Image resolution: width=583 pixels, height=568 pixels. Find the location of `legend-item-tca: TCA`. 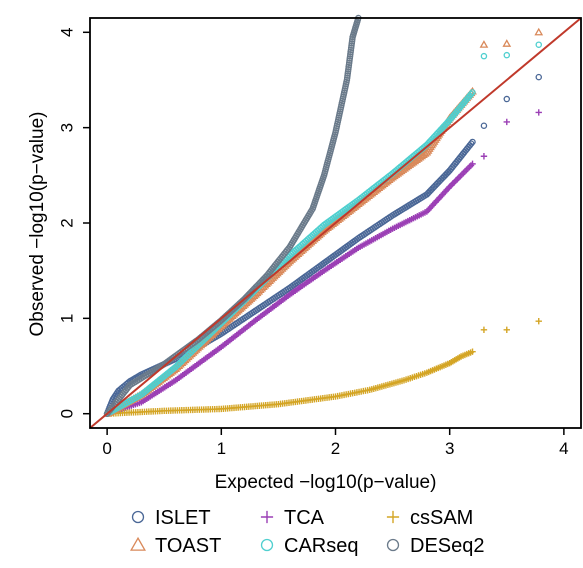

legend-item-tca: TCA is located at coordinates (292, 518).